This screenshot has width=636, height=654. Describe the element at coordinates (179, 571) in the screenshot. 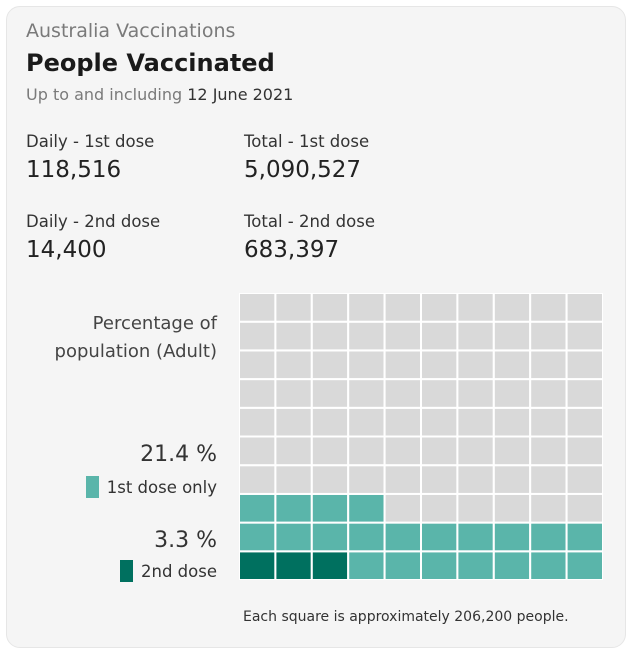

I see `legend-second-label: 2nd dose` at that location.